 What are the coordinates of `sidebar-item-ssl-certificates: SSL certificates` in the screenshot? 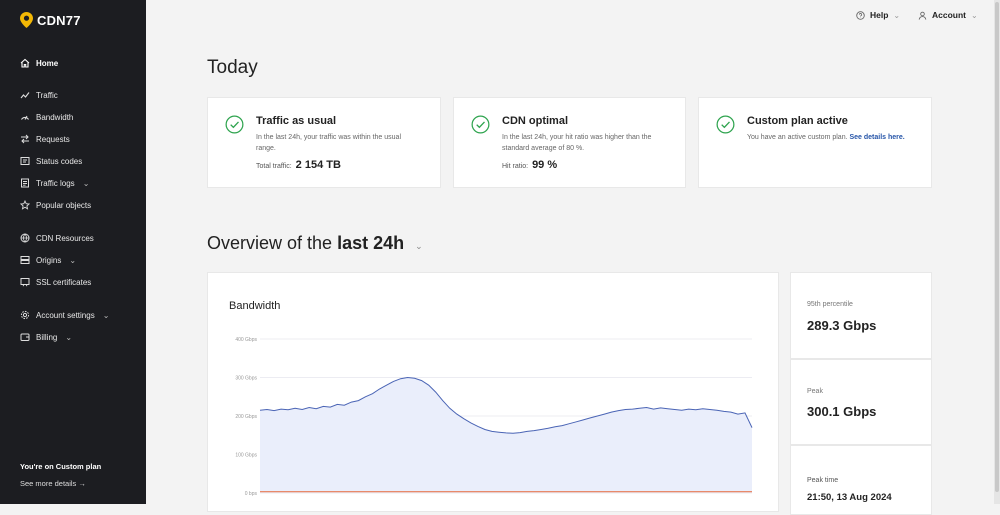 It's located at (80, 282).